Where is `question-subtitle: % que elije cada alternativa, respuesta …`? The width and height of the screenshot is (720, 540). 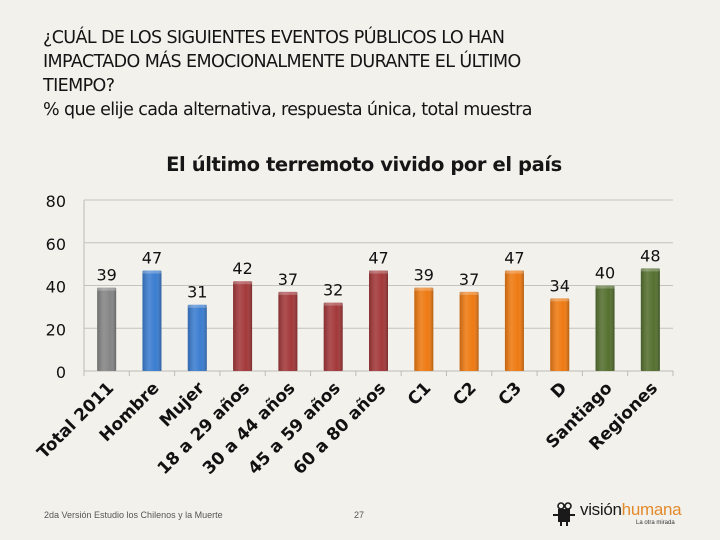
question-subtitle: % que elije cada alternativa, respuesta … is located at coordinates (287, 110).